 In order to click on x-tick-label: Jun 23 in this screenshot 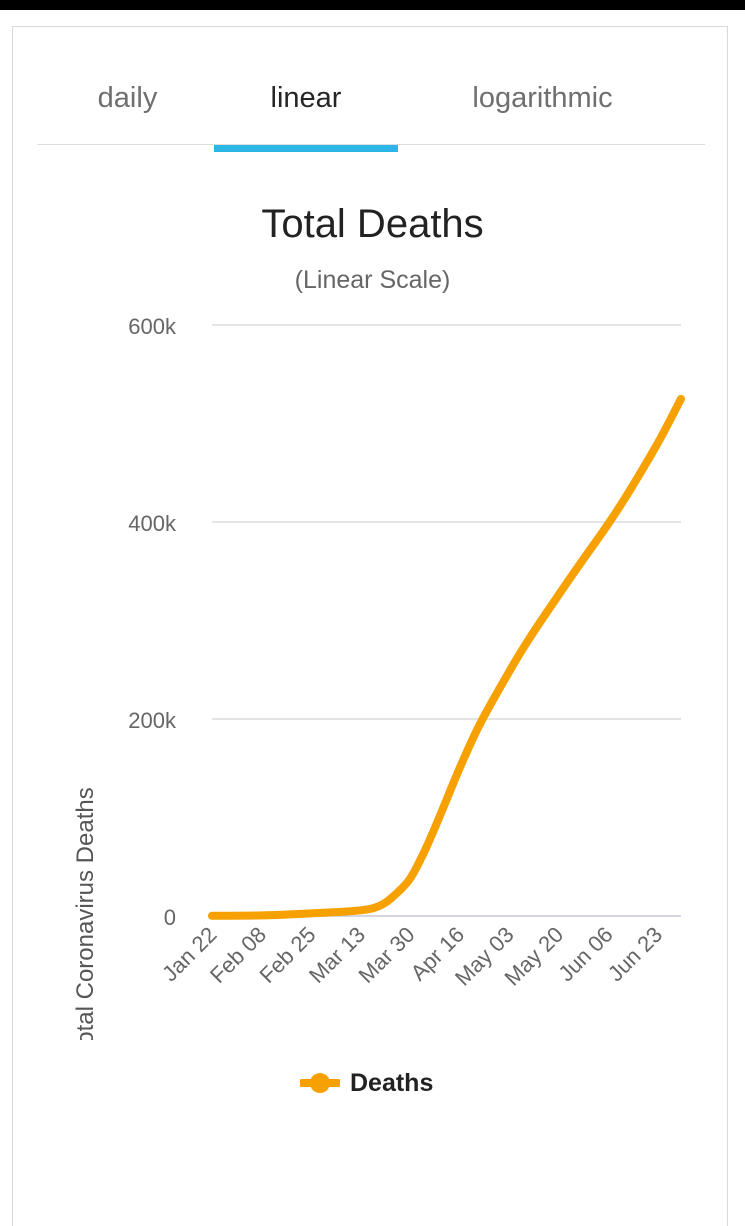, I will do `click(635, 954)`.